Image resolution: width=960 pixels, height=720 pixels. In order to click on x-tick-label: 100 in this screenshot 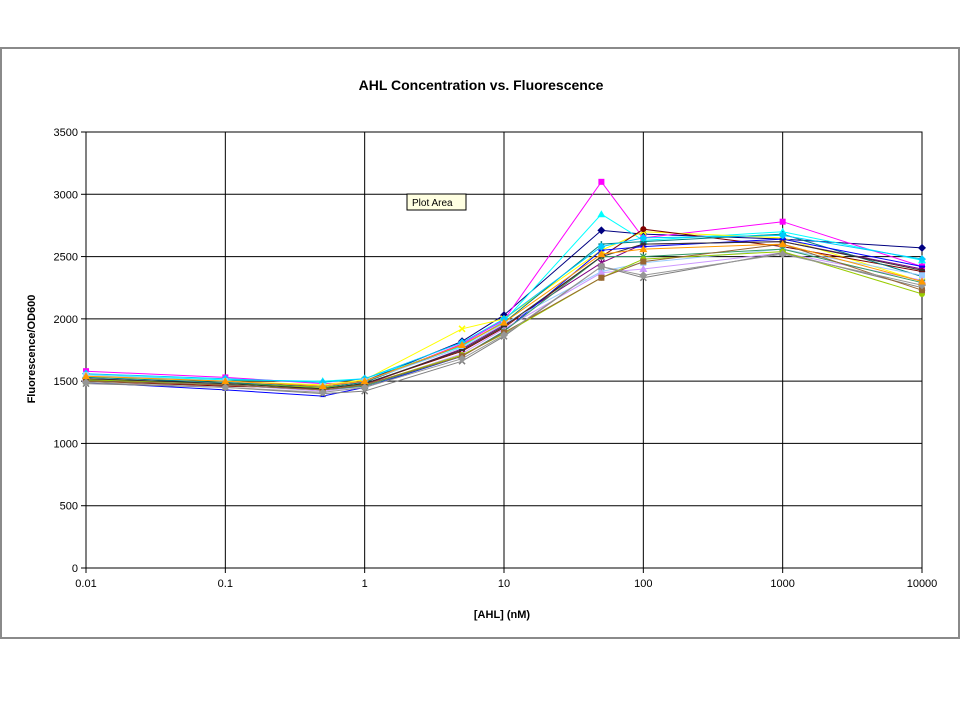, I will do `click(643, 584)`.